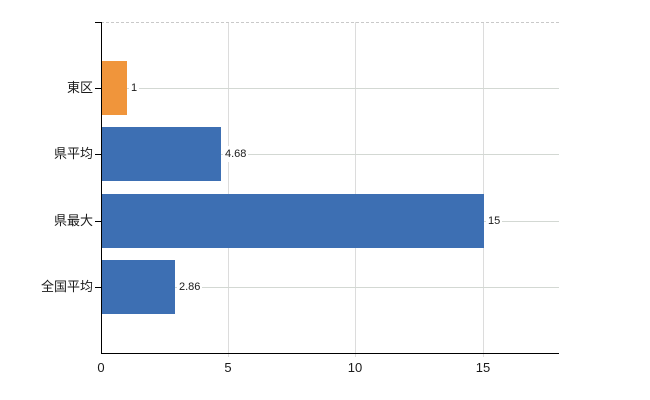 This screenshot has width=650, height=400. I want to click on bar-value-label: 15, so click(494, 221).